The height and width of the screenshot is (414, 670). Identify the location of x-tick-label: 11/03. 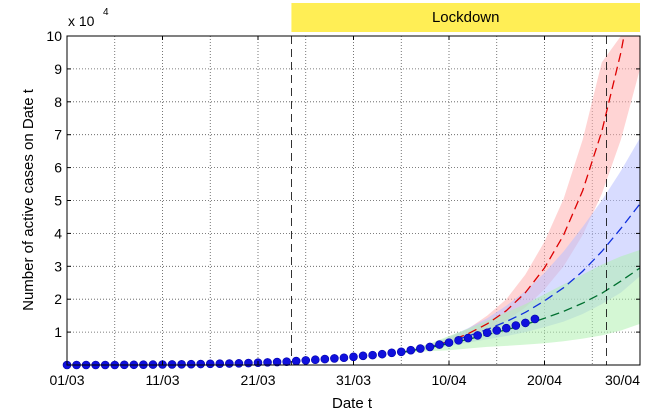
(163, 380).